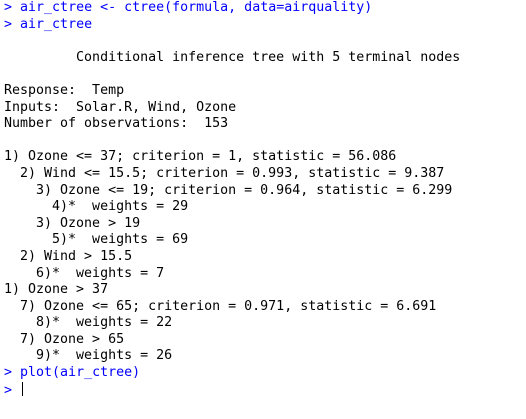 This screenshot has width=526, height=419. Describe the element at coordinates (265, 25) in the screenshot. I see `command-line: > air_ctree` at that location.